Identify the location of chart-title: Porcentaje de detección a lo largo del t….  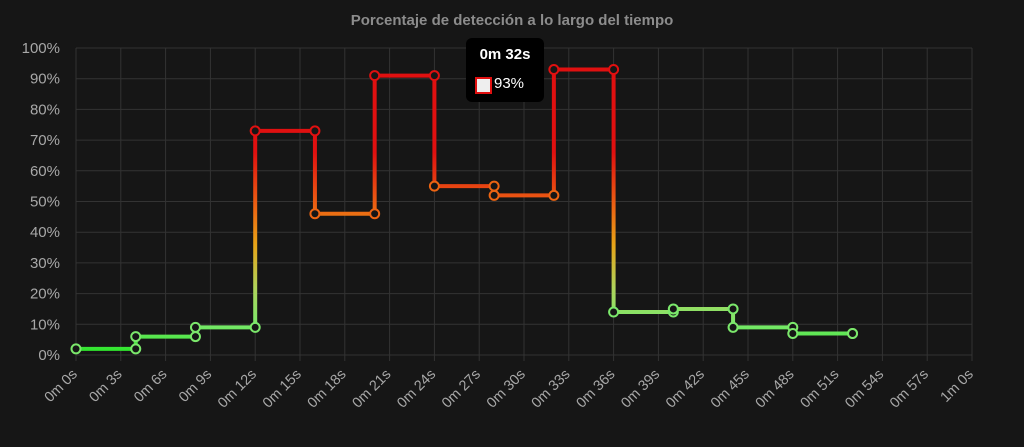
(512, 20).